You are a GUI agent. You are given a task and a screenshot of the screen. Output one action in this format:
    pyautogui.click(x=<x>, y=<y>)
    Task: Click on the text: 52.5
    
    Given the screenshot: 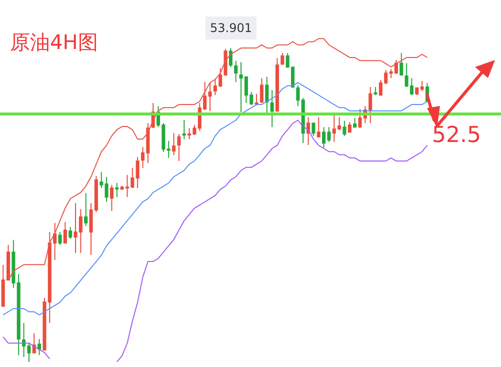 What is the action you would take?
    pyautogui.click(x=456, y=135)
    